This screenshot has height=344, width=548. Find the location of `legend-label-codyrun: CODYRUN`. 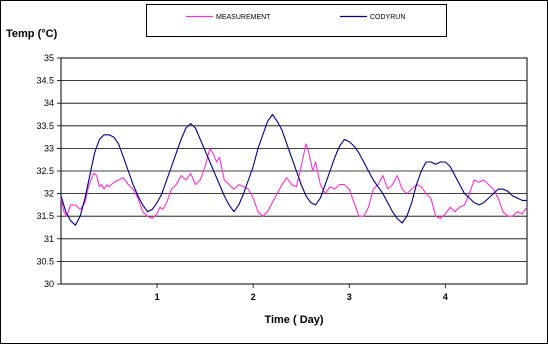

legend-label-codyrun: CODYRUN is located at coordinates (387, 17).